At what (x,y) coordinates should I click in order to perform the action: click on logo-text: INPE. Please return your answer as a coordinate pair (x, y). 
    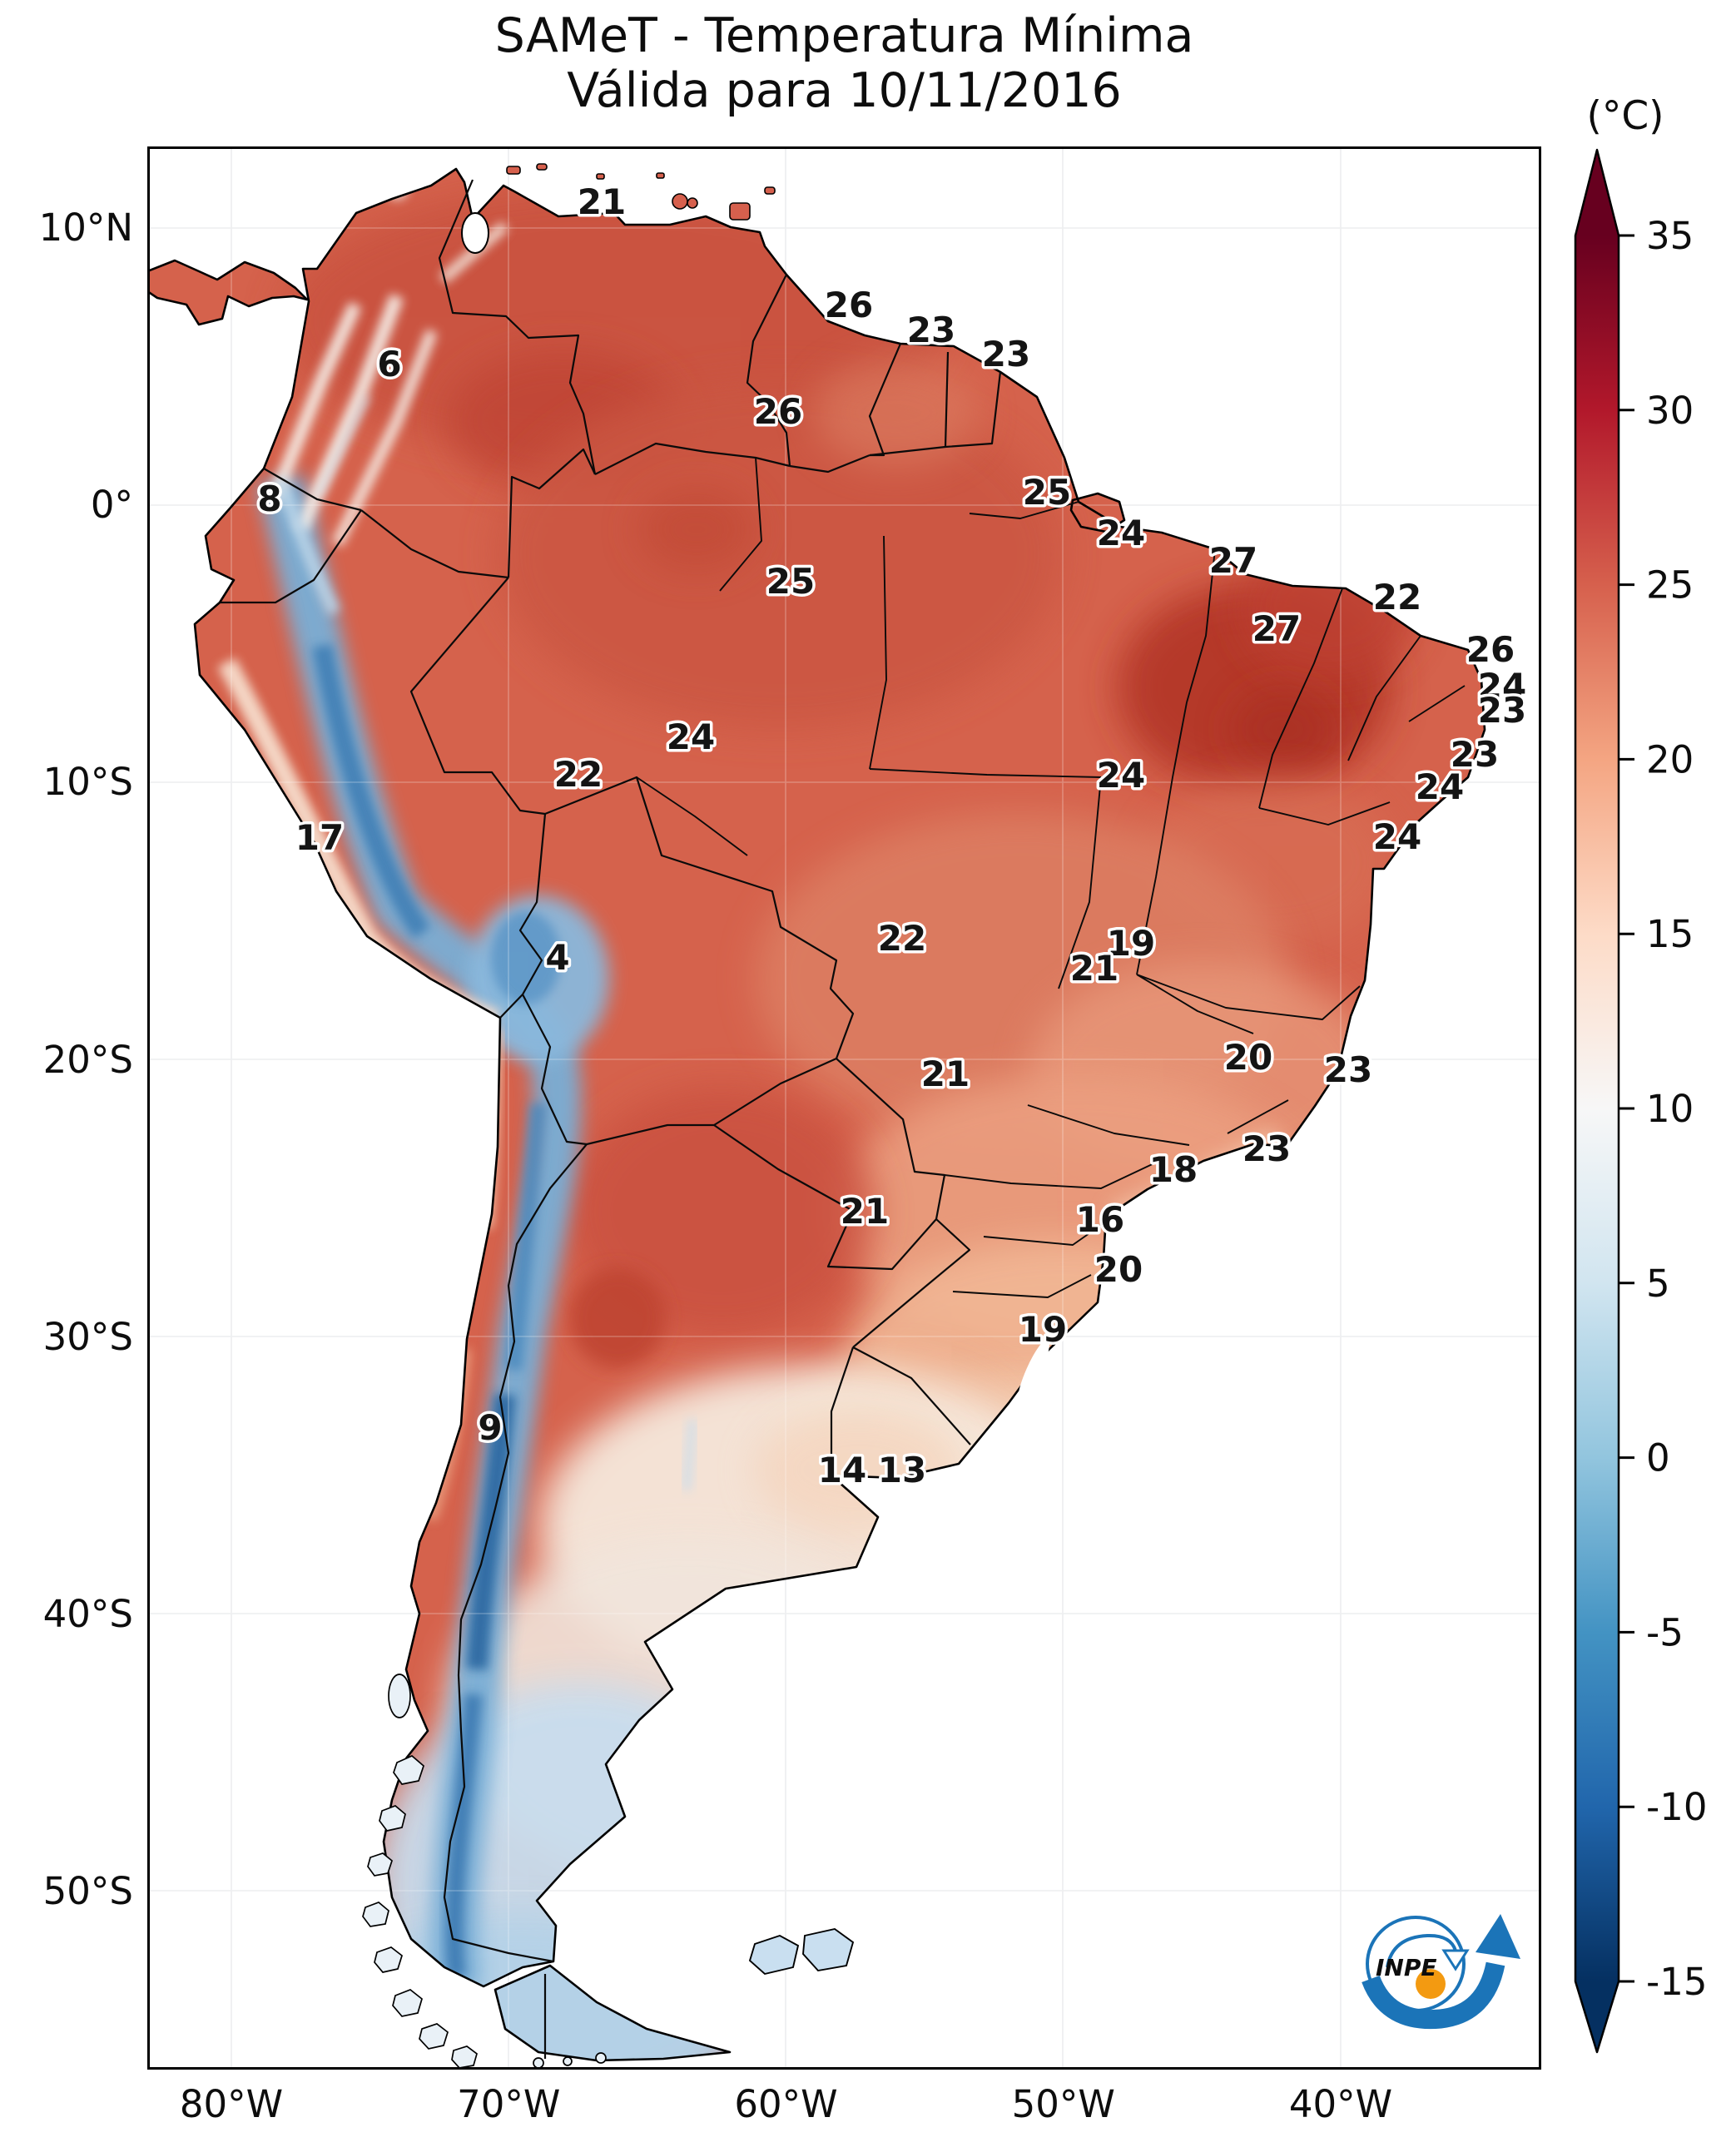
    Looking at the image, I should click on (1406, 1967).